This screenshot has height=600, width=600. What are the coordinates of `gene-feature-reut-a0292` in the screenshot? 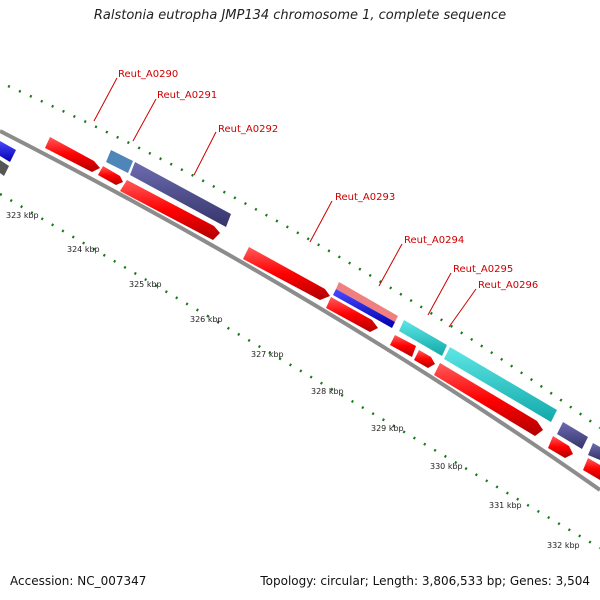 It's located at (180, 194).